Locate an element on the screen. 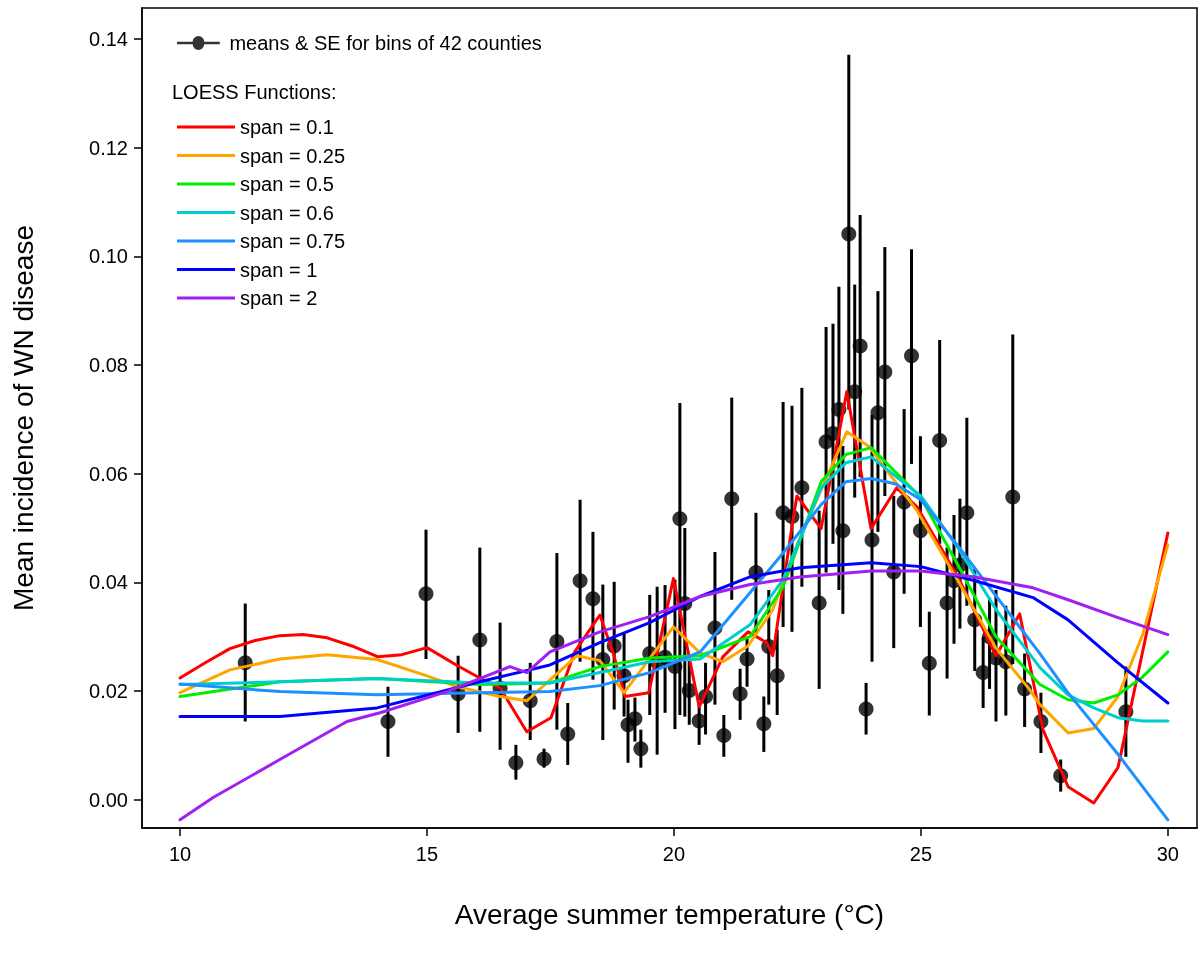 This screenshot has width=1201, height=958. y-tick-label: 0.06 is located at coordinates (108, 473).